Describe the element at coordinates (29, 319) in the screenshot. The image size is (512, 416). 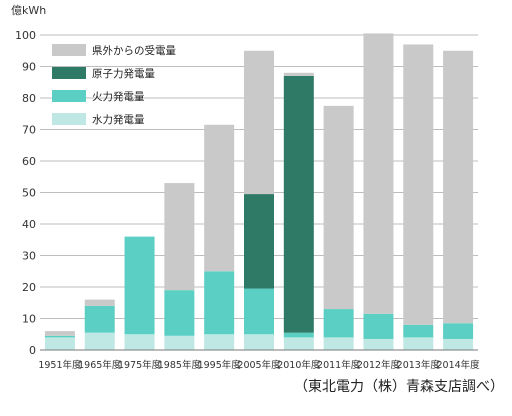
I see `y-tick-label: 10` at that location.